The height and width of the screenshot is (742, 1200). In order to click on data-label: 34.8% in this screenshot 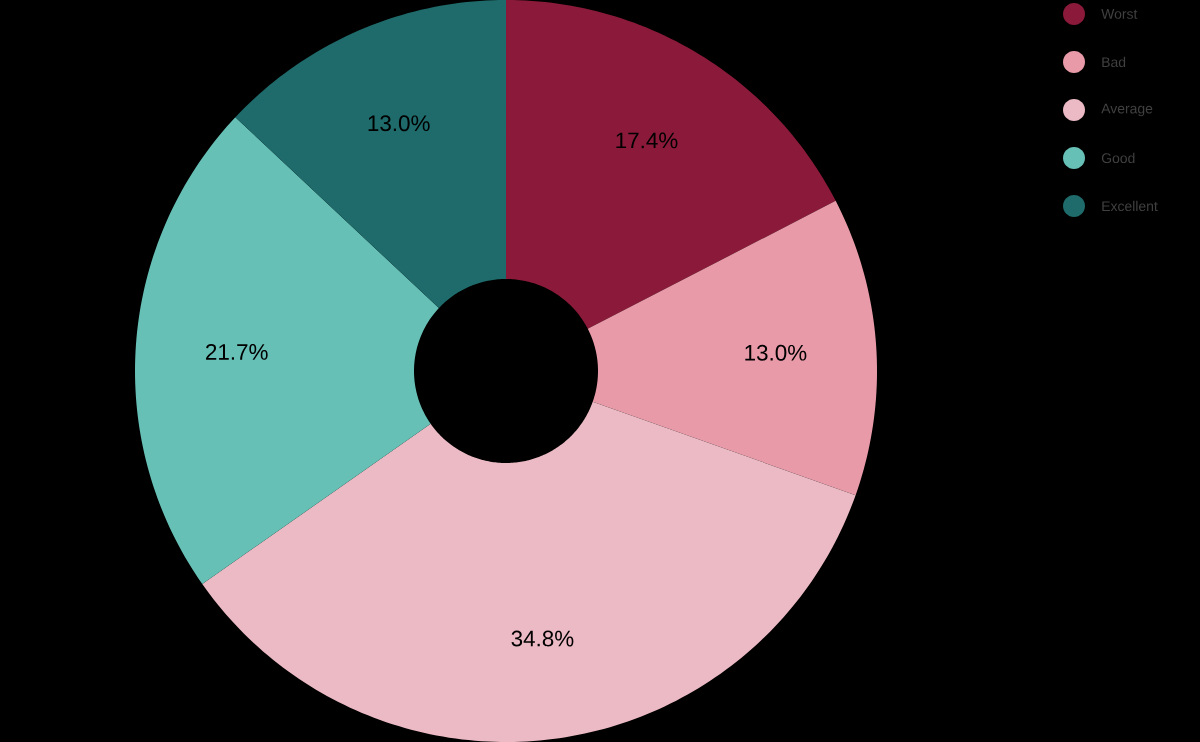, I will do `click(542, 638)`.